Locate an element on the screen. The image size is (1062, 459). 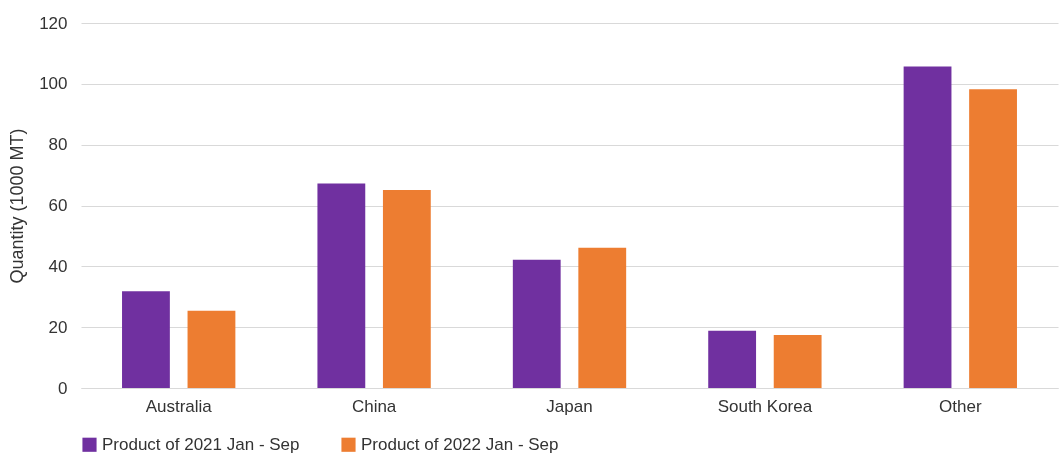
y-axis-title: Quantity (1000 MT) is located at coordinates (17, 206).